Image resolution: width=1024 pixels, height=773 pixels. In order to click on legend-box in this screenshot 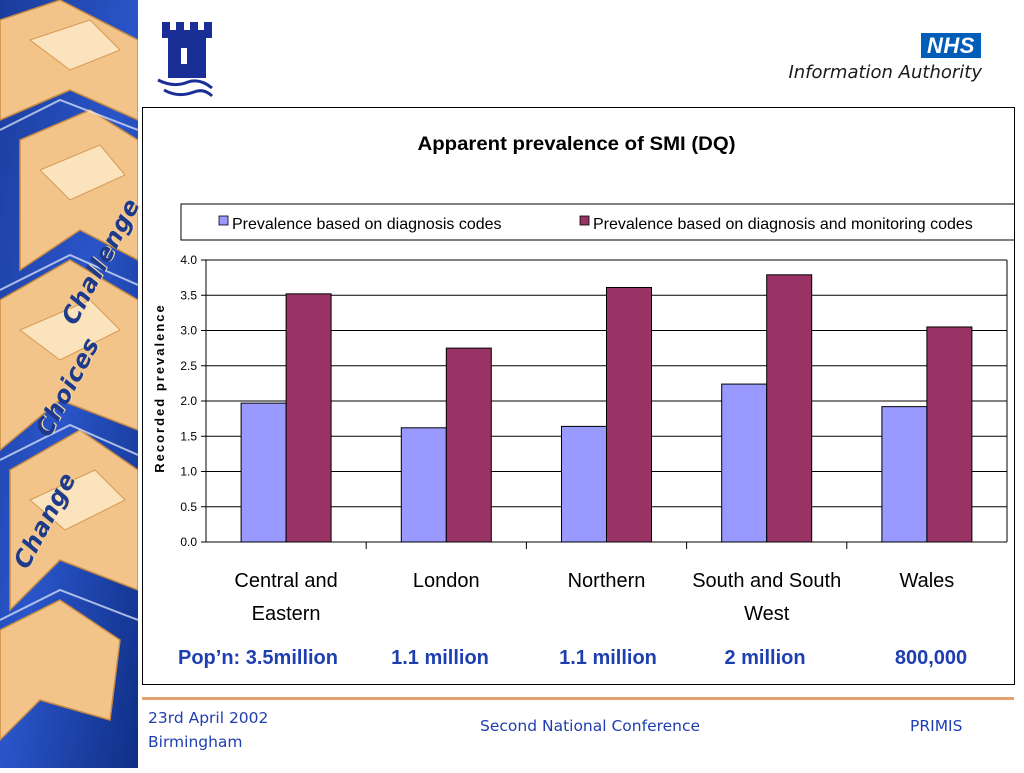, I will do `click(597, 222)`.